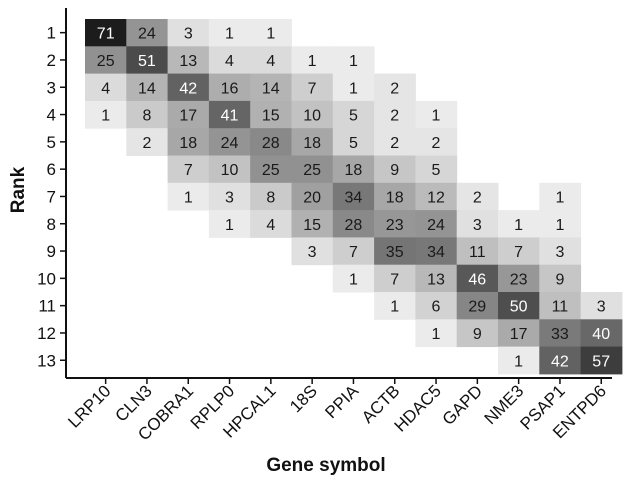 This screenshot has height=482, width=623. I want to click on cell-value-label: 51, so click(147, 61).